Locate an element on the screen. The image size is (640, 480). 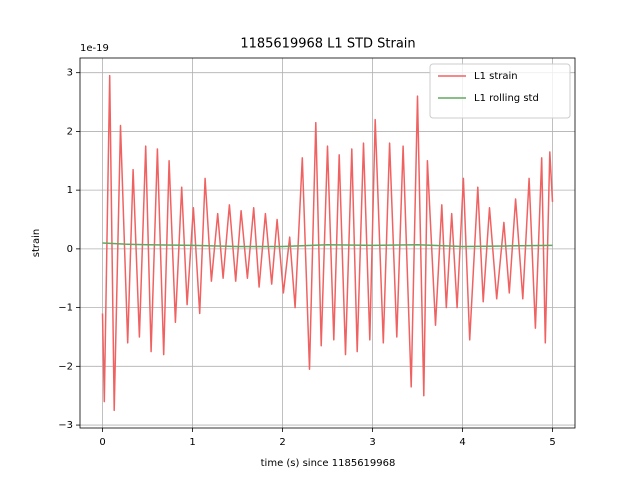
y-tick-label: 1 is located at coordinates (70, 190).